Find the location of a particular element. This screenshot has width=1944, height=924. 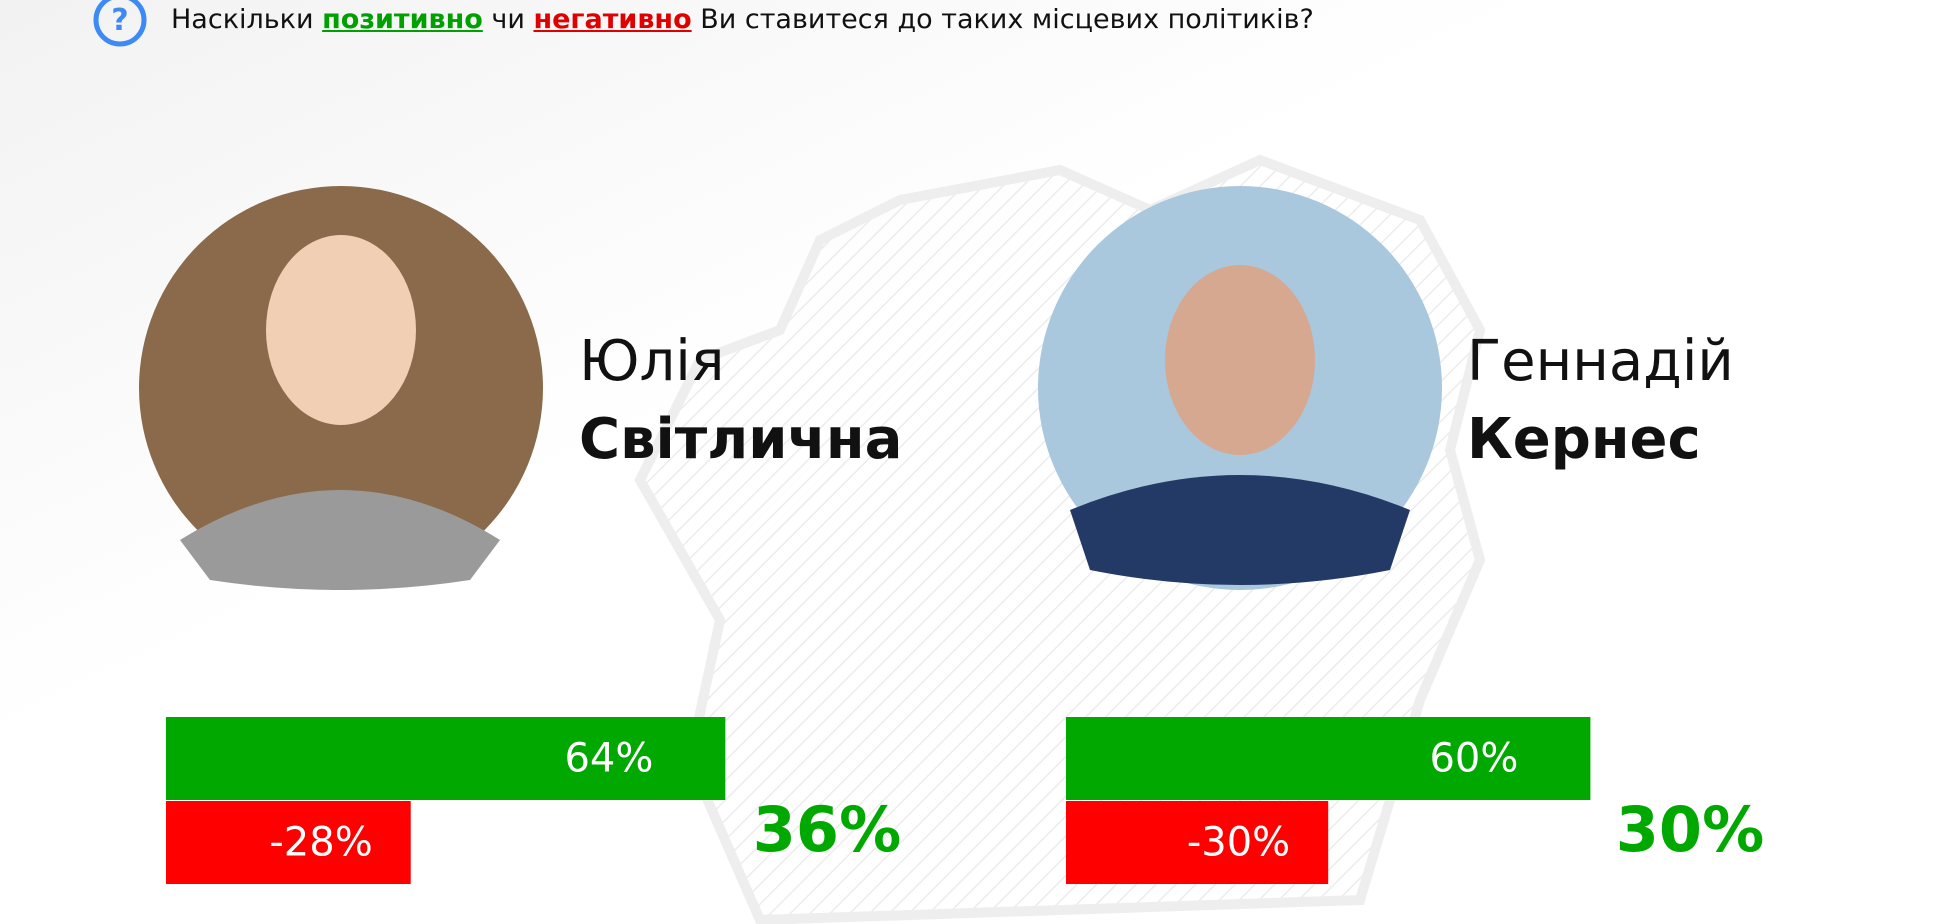

net-rating: 36% is located at coordinates (827, 829).